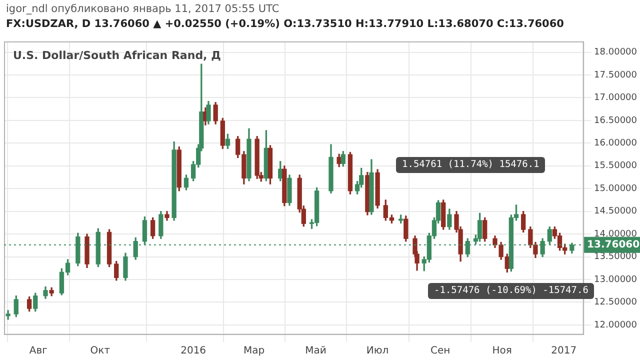 This screenshot has width=640, height=362. Describe the element at coordinates (616, 166) in the screenshot. I see `y-tick-label: 15.50000` at that location.